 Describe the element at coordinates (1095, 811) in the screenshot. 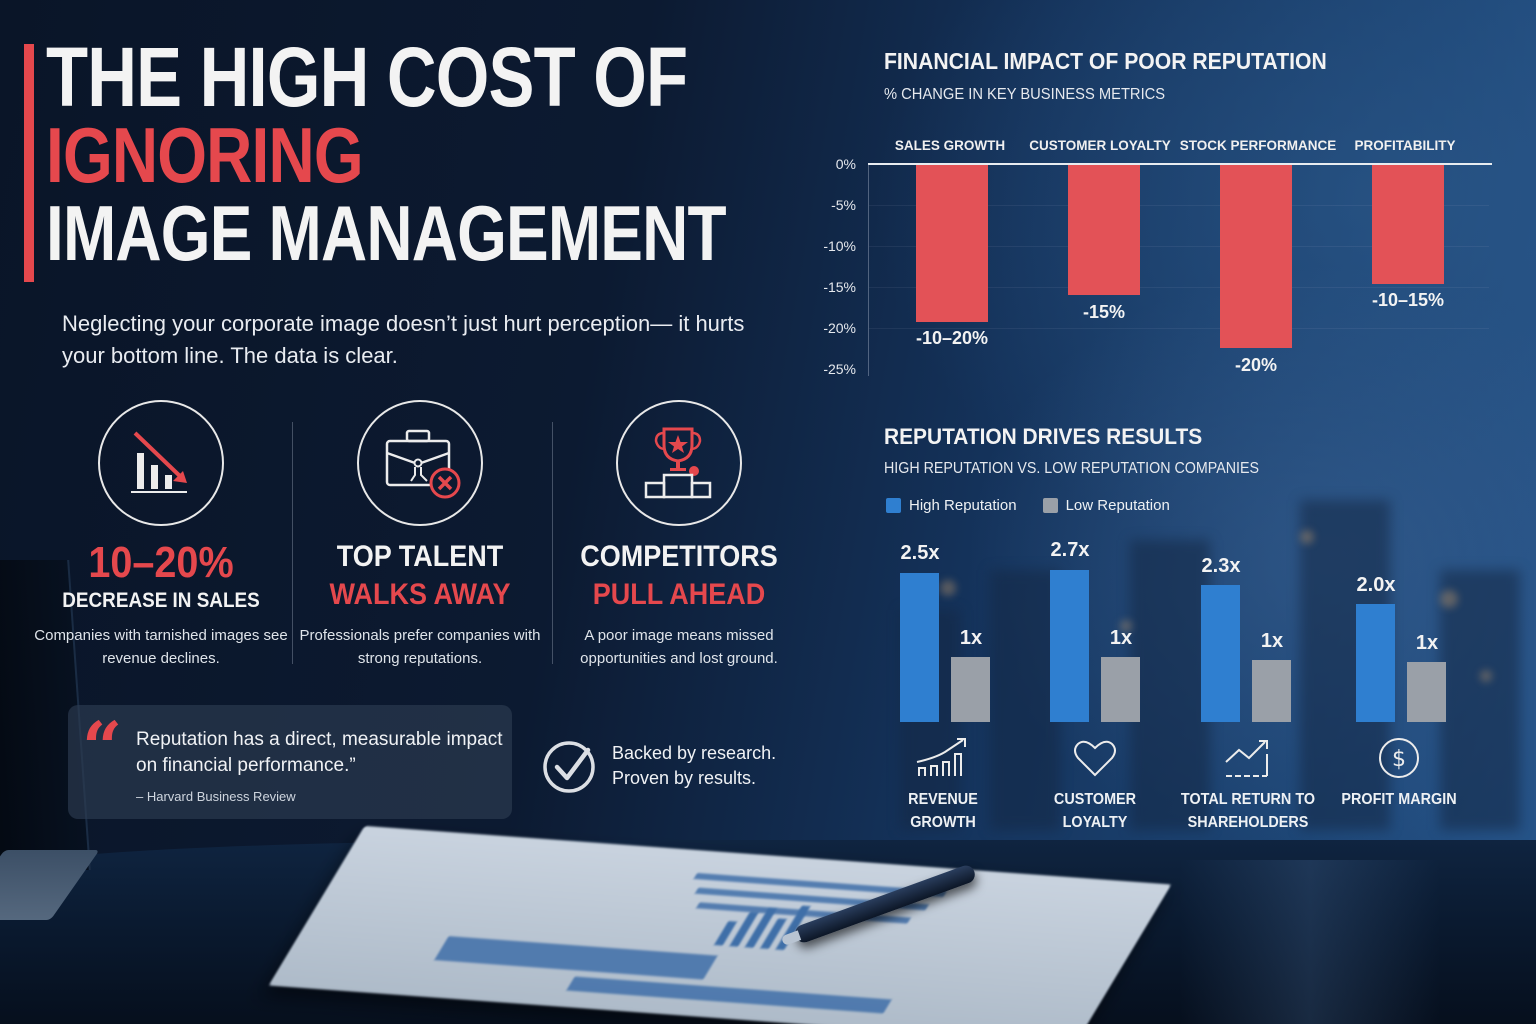

I see `metric-label: CUSTOMER LOYALTY` at that location.